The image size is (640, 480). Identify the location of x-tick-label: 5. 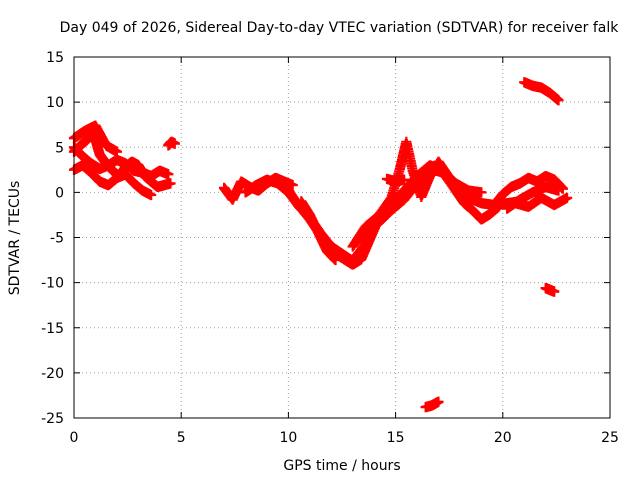
(181, 438).